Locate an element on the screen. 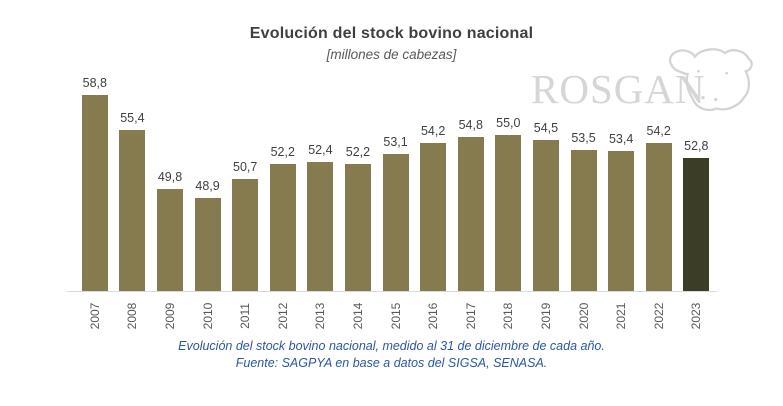  bar-column: 48,9 is located at coordinates (208, 235).